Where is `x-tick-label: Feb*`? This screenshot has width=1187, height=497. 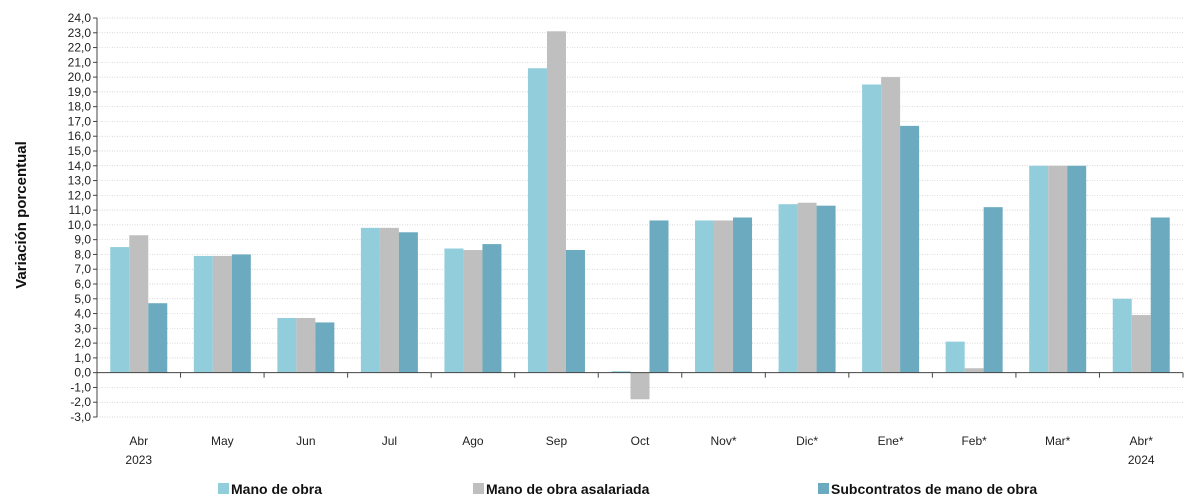
x-tick-label: Feb* is located at coordinates (974, 441).